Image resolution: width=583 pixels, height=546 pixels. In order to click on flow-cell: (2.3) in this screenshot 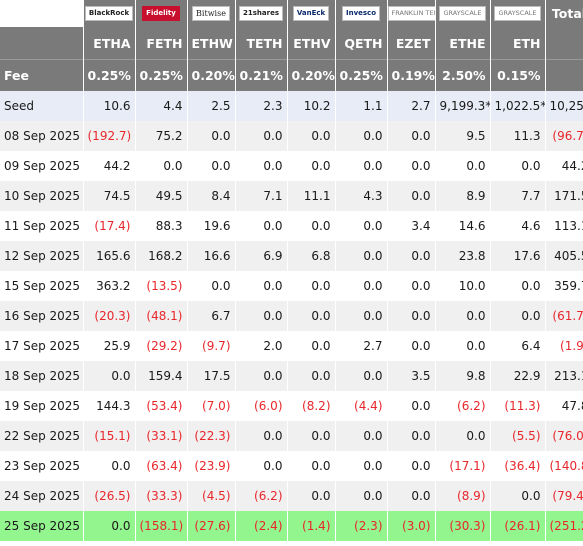, I will do `click(361, 526)`.